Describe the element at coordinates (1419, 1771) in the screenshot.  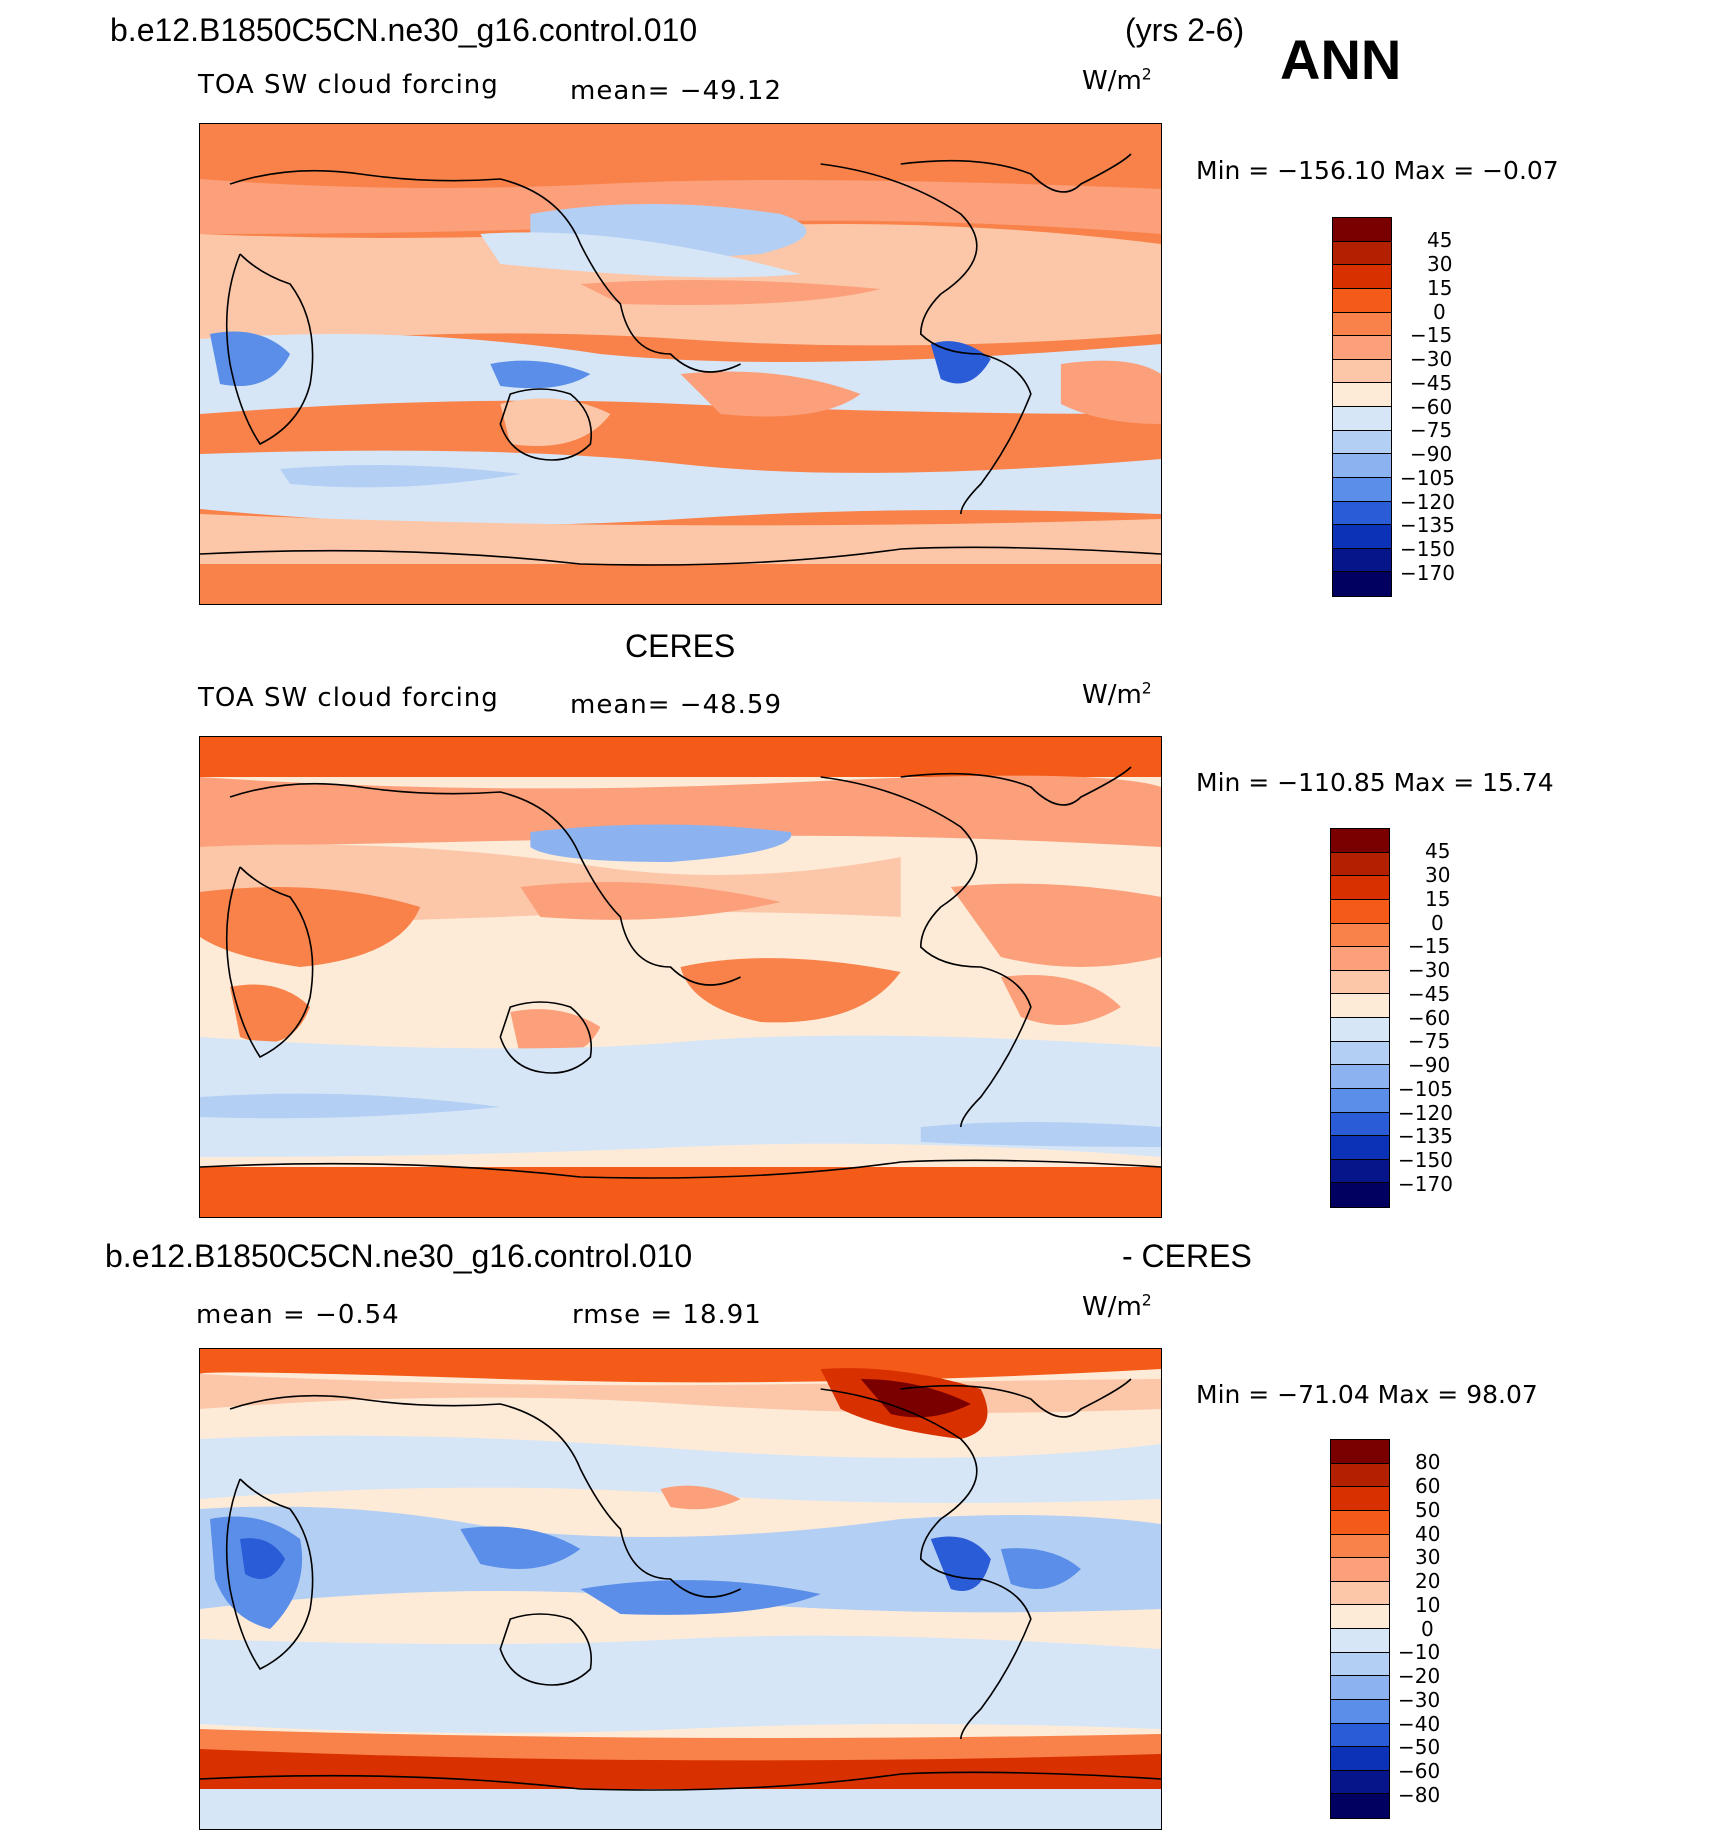
I see `cb-label: −60` at that location.